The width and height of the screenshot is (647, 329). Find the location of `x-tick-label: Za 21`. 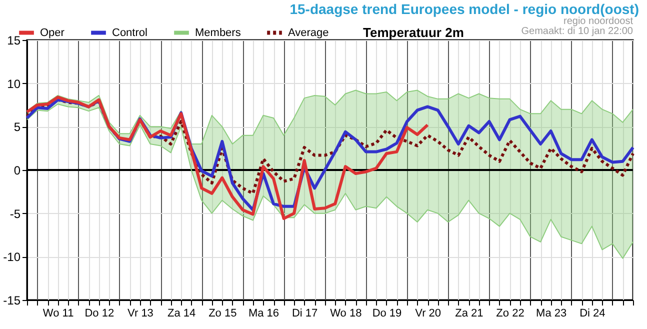

x-tick-label: Za 21 is located at coordinates (469, 314).